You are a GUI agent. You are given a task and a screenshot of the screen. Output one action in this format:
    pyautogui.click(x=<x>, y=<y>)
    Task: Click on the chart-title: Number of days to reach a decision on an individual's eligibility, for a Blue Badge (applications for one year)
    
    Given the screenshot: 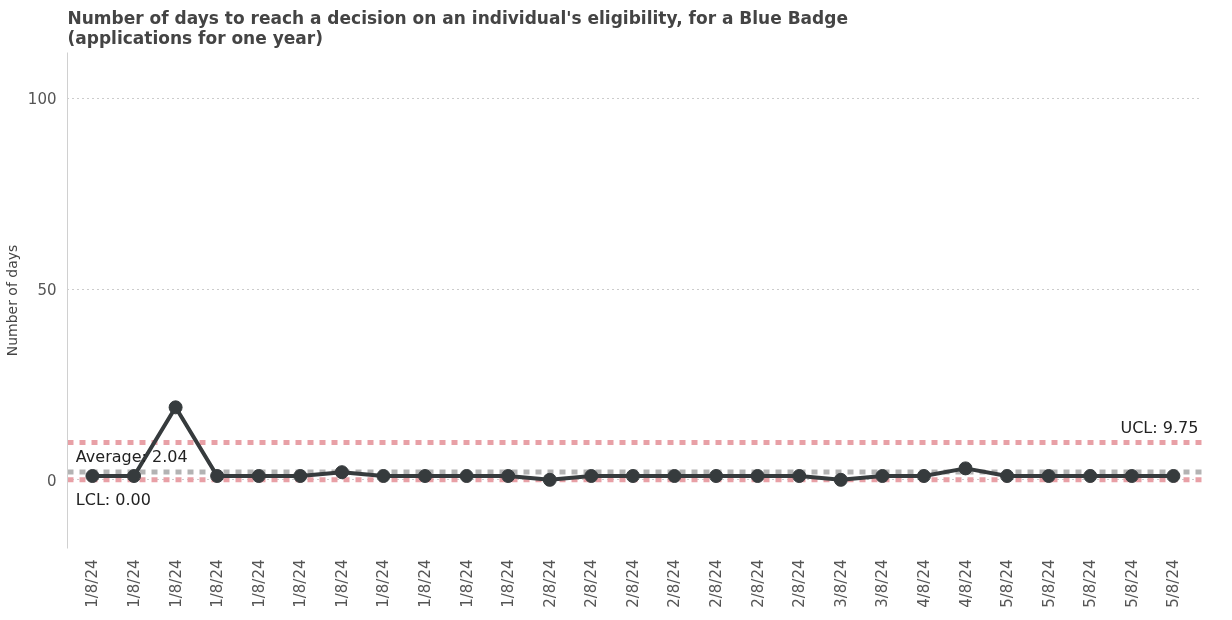 What is the action you would take?
    pyautogui.click(x=457, y=27)
    